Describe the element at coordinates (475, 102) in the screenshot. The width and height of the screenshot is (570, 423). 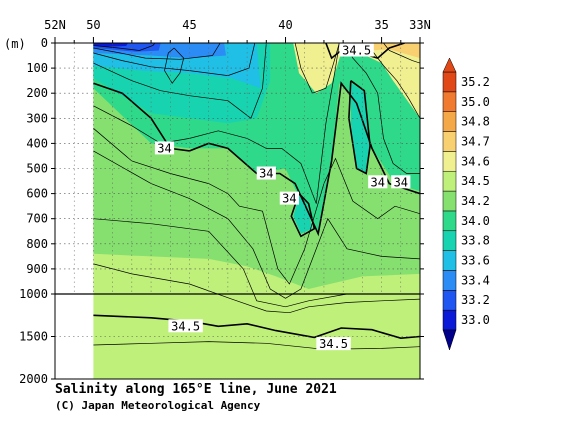
I see `colorbar-label: 35.0` at that location.